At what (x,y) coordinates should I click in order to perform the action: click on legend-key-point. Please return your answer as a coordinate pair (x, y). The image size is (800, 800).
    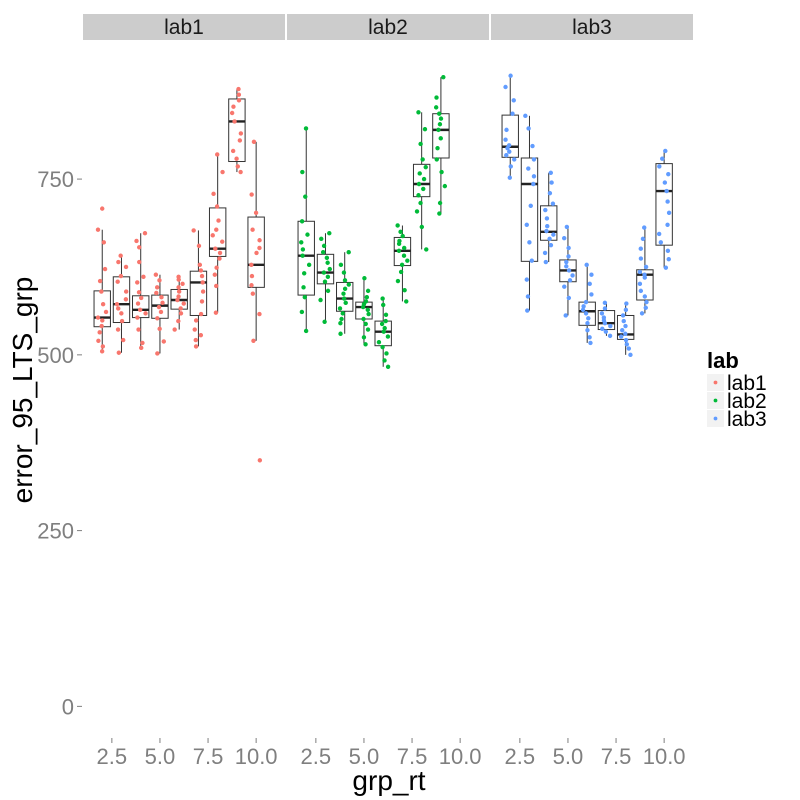
    Looking at the image, I should click on (715, 400).